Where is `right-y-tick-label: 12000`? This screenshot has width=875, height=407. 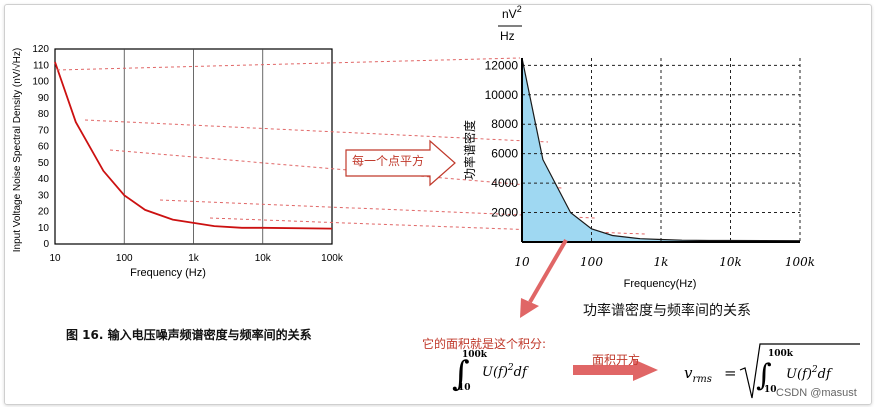 right-y-tick-label: 12000 is located at coordinates (502, 65).